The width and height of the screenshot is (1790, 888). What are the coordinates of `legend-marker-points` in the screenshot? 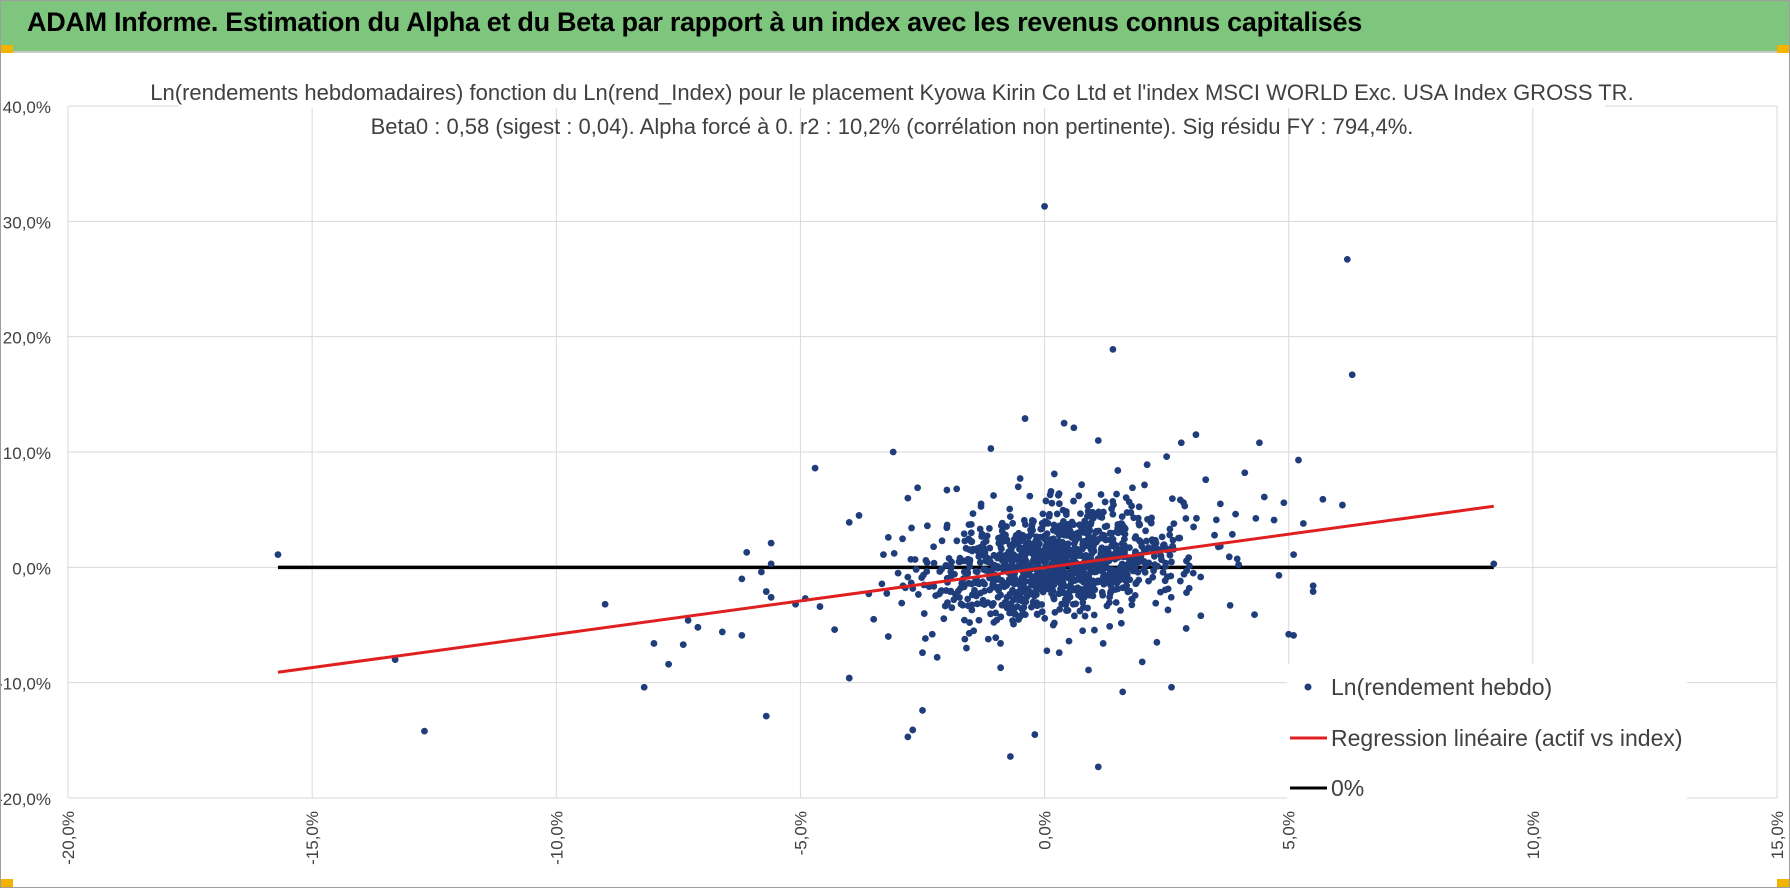 It's located at (1308, 687).